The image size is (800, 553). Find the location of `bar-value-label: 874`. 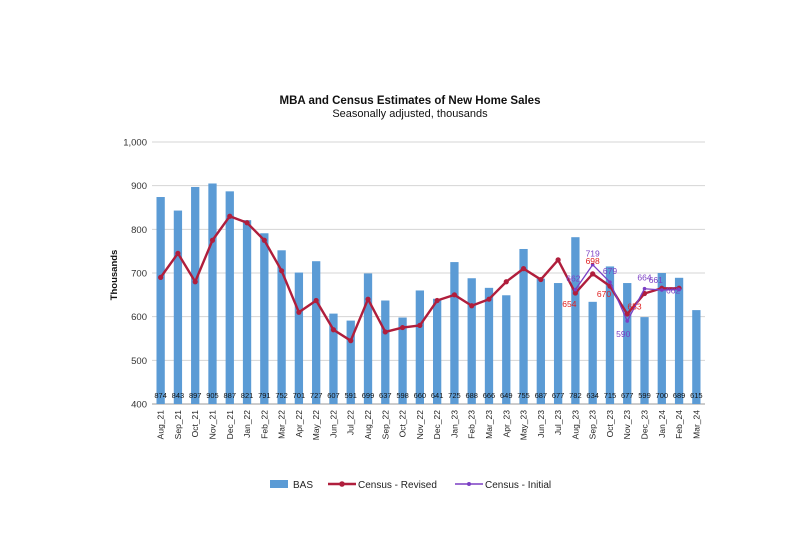

bar-value-label: 874 is located at coordinates (160, 395).